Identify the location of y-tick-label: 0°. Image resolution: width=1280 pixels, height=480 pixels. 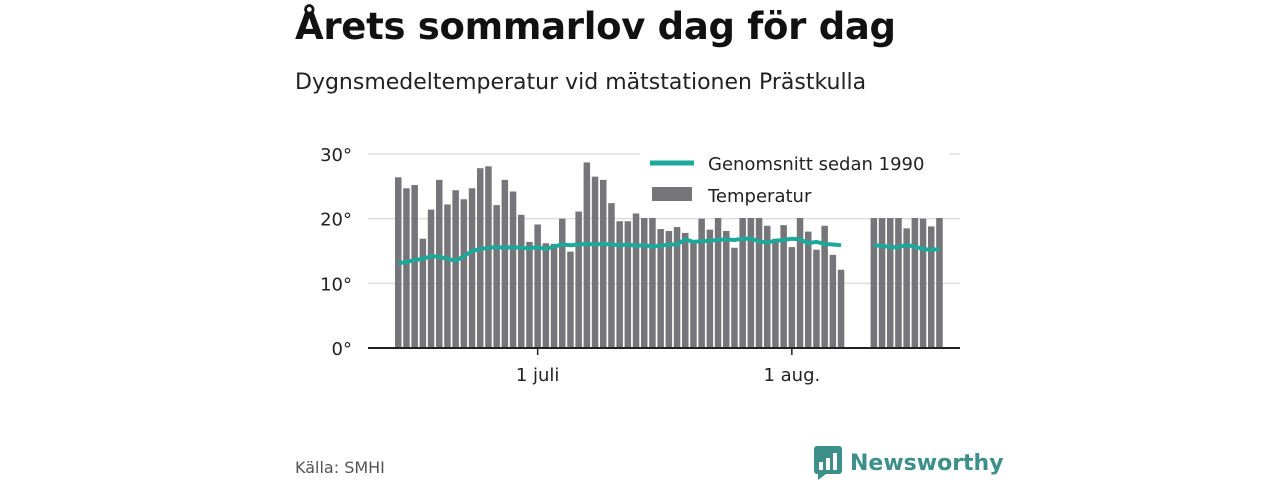
(342, 349).